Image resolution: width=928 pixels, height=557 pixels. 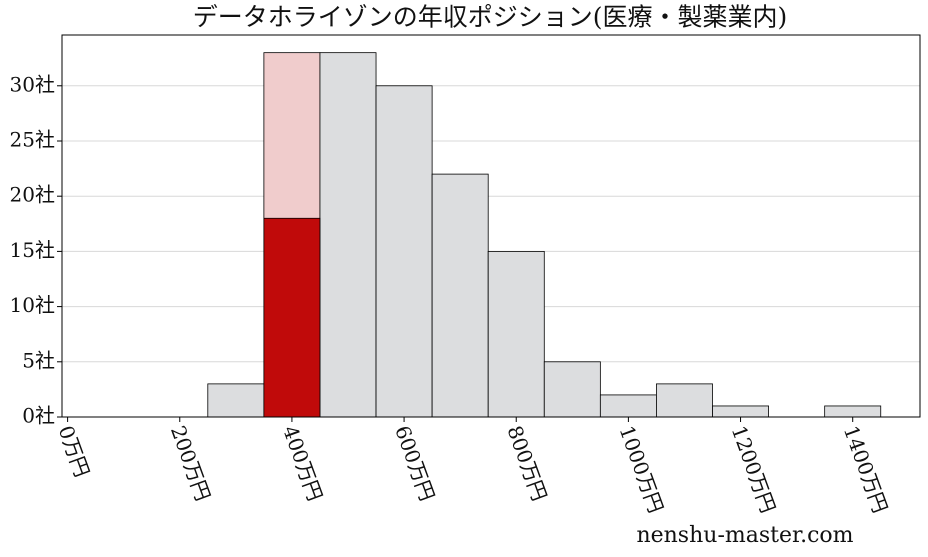 What do you see at coordinates (190, 463) in the screenshot?
I see `x-tick-label: 200万円` at bounding box center [190, 463].